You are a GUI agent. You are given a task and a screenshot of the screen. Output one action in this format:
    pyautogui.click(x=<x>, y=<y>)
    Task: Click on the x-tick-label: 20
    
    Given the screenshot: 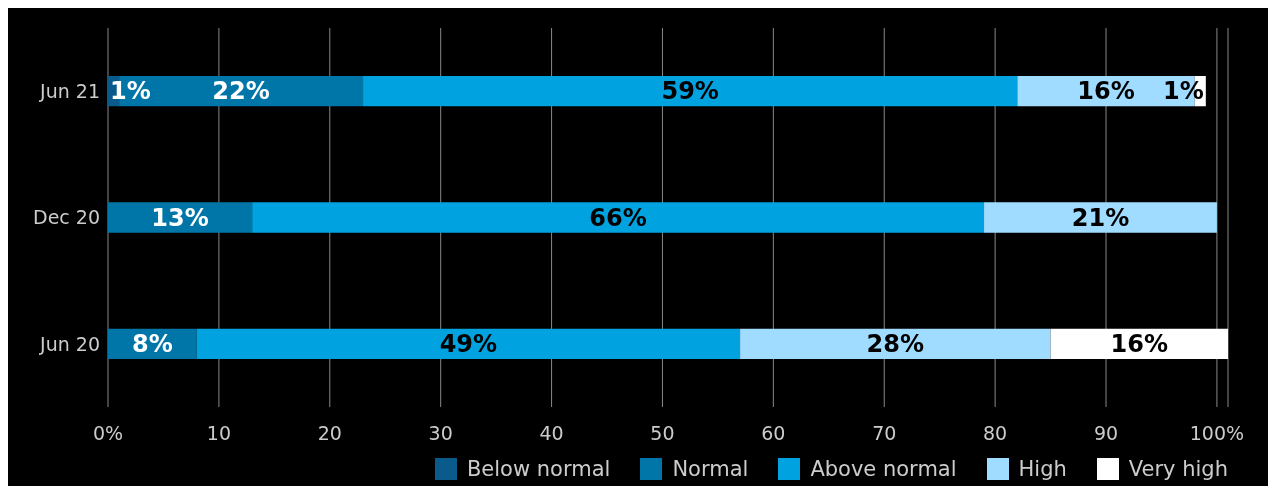 What is the action you would take?
    pyautogui.click(x=329, y=433)
    